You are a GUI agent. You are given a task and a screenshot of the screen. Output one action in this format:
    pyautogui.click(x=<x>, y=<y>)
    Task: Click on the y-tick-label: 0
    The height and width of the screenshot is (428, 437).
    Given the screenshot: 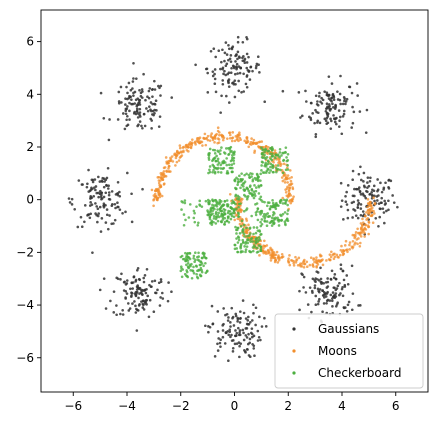 What is the action you would take?
    pyautogui.click(x=30, y=200)
    